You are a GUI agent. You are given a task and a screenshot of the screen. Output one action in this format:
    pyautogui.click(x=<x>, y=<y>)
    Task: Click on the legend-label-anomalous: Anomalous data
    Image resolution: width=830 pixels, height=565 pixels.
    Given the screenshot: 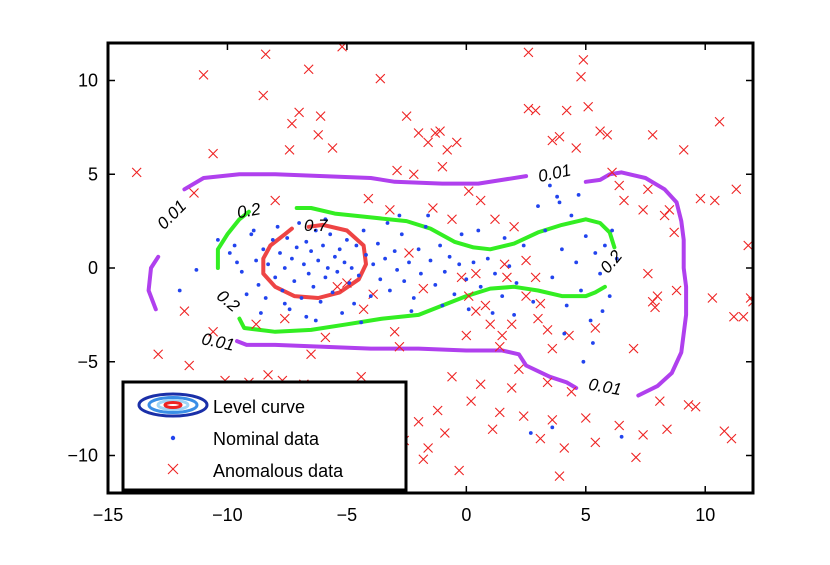 What is the action you would take?
    pyautogui.click(x=278, y=471)
    